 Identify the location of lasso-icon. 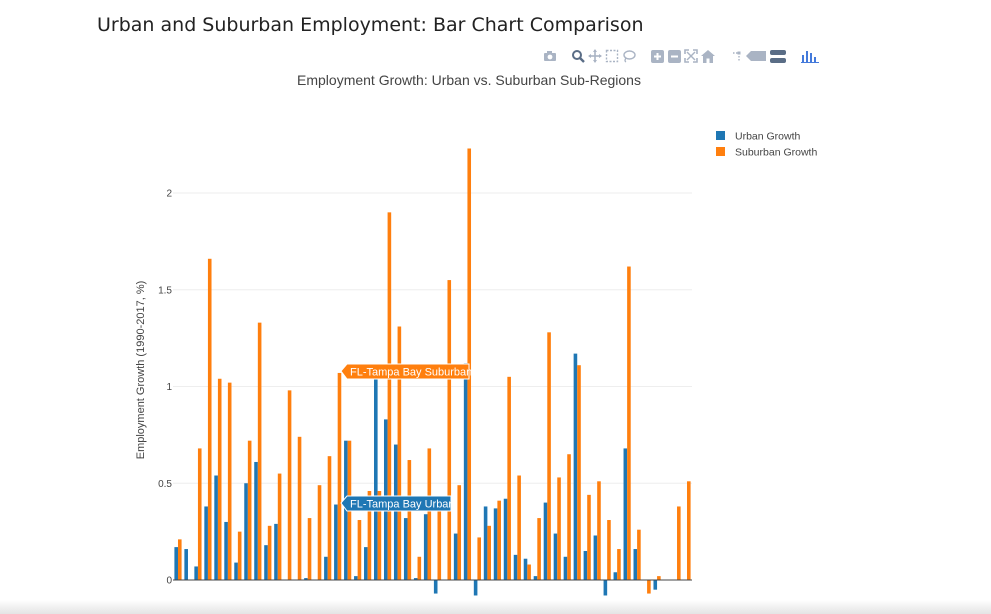
(629, 56).